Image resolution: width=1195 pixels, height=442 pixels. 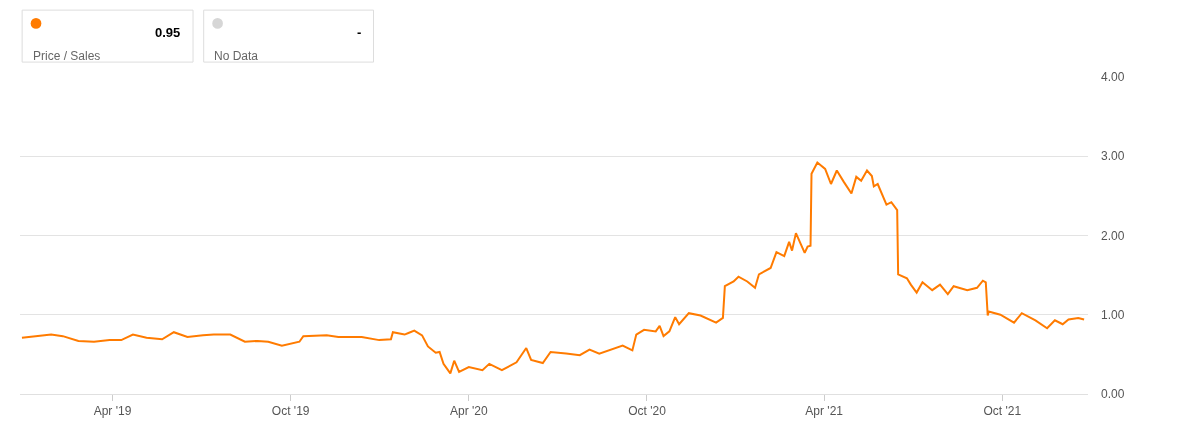 What do you see at coordinates (290, 411) in the screenshot?
I see `x-tick-label: Oct '19` at bounding box center [290, 411].